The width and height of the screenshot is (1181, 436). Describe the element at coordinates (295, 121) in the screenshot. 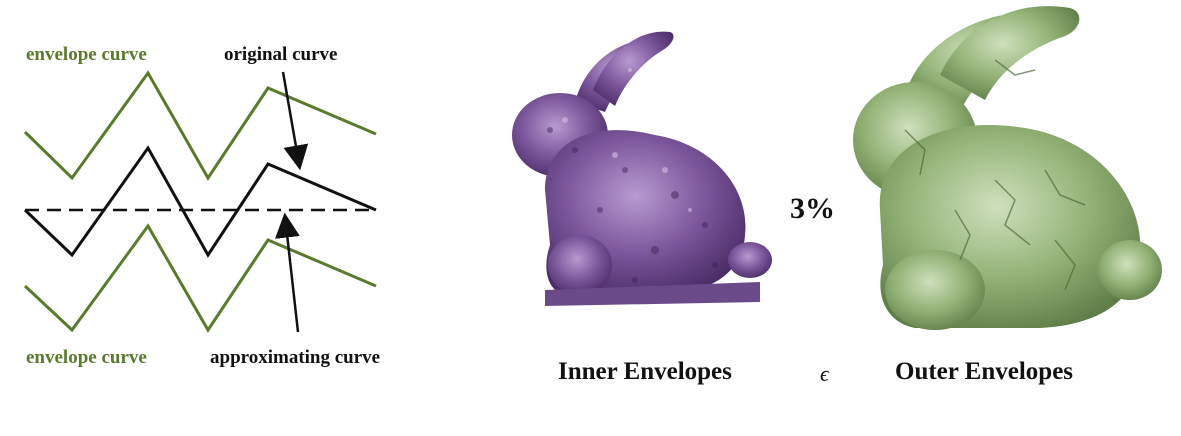

I see `original-curve-arrow` at that location.